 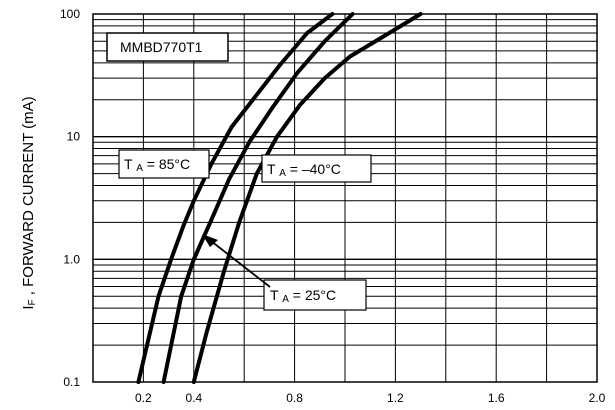 What do you see at coordinates (32, 302) in the screenshot?
I see `y-axis-title-subscript: F` at bounding box center [32, 302].